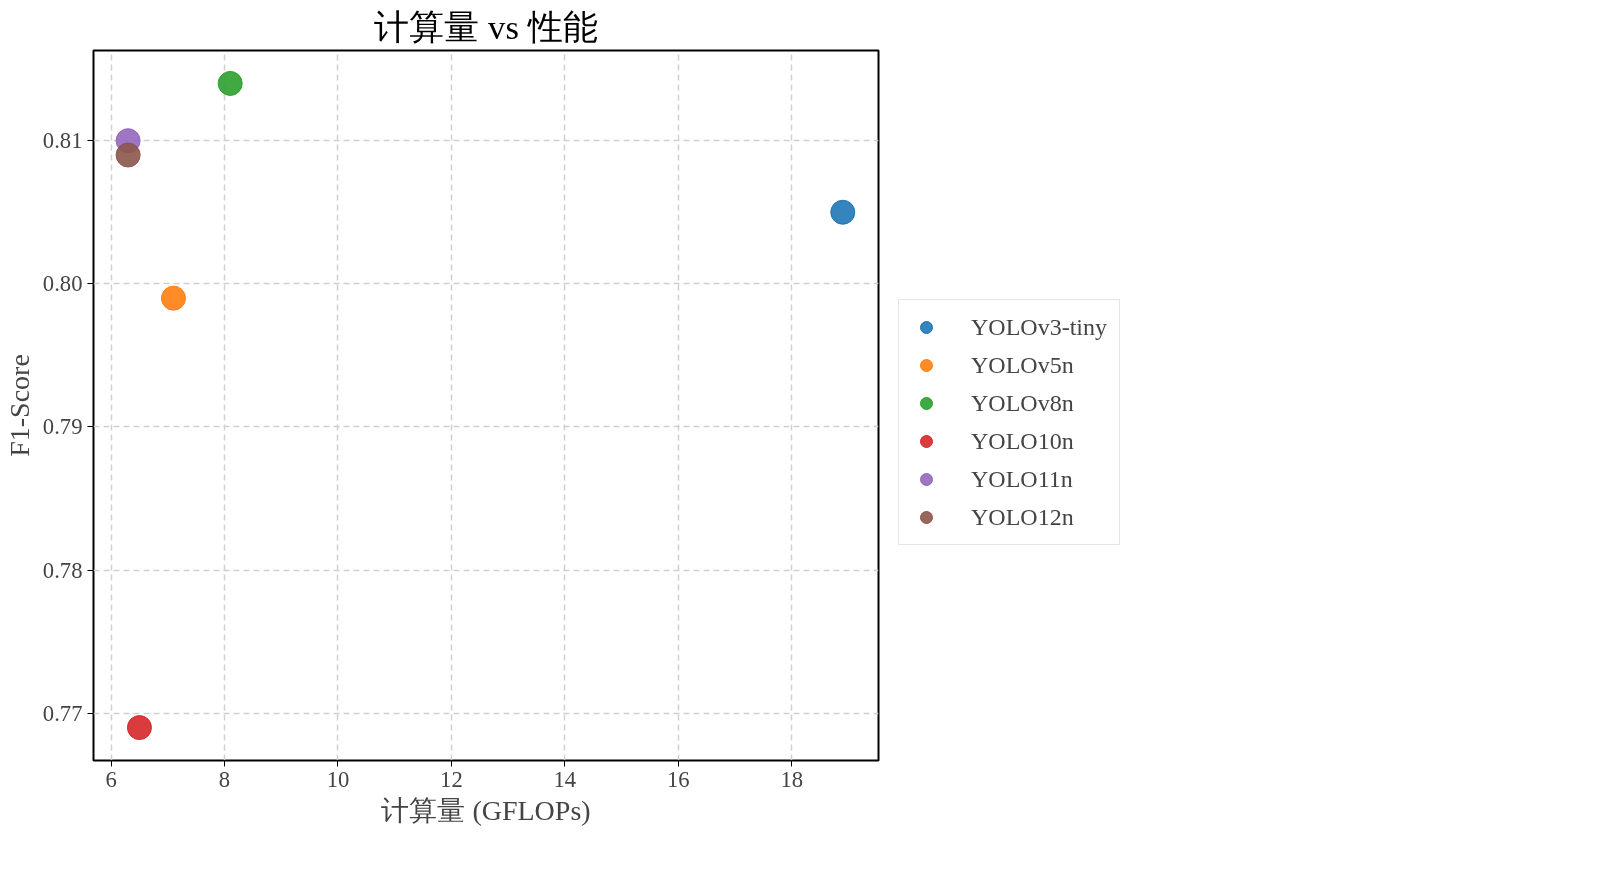 This screenshot has width=1598, height=883. What do you see at coordinates (1039, 327) in the screenshot?
I see `legend-label: YOLOv3-tiny` at bounding box center [1039, 327].